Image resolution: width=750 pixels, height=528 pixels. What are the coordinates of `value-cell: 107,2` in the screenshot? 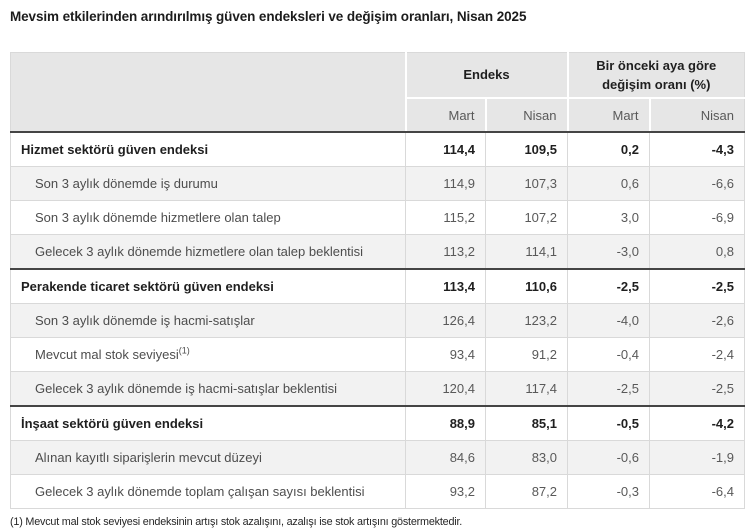 It's located at (526, 217).